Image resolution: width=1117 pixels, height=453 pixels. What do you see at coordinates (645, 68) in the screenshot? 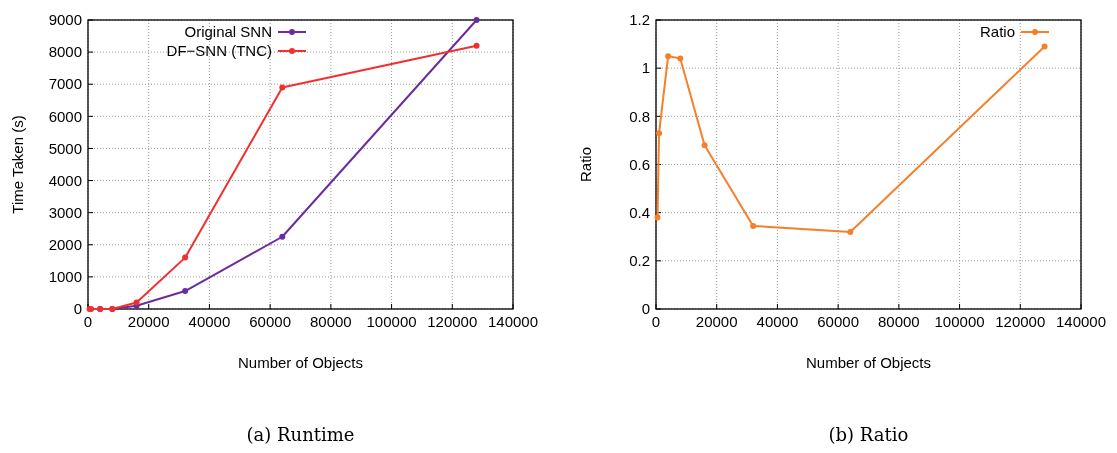
I see `y-tick-label: 1` at bounding box center [645, 68].